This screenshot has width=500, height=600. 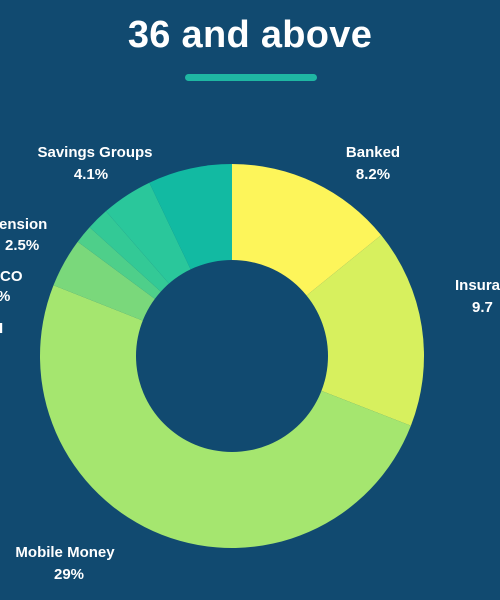 I want to click on donut-hole, so click(x=232, y=356).